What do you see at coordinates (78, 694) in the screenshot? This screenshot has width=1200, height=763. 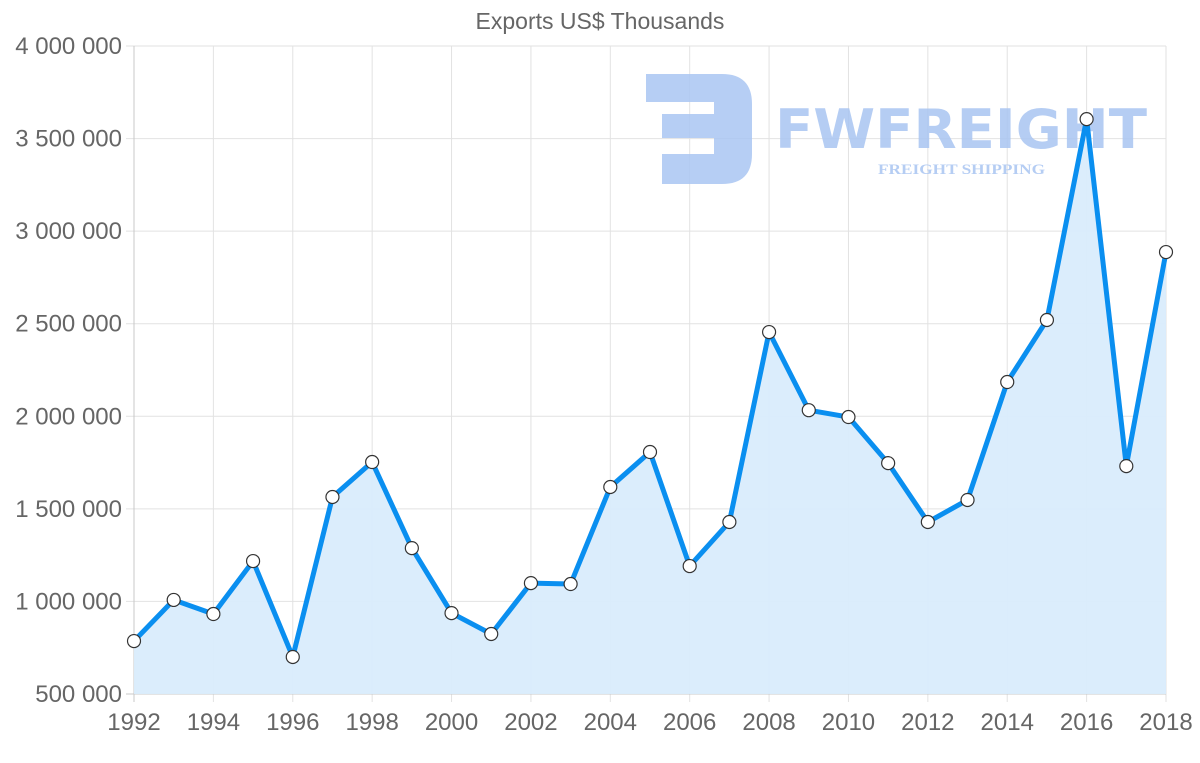 I see `y-tick-label: 500 000` at bounding box center [78, 694].